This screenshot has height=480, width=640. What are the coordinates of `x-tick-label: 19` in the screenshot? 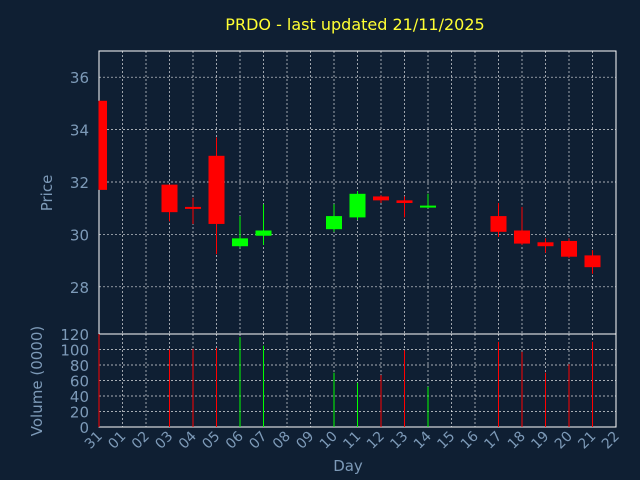 It's located at (540, 441).